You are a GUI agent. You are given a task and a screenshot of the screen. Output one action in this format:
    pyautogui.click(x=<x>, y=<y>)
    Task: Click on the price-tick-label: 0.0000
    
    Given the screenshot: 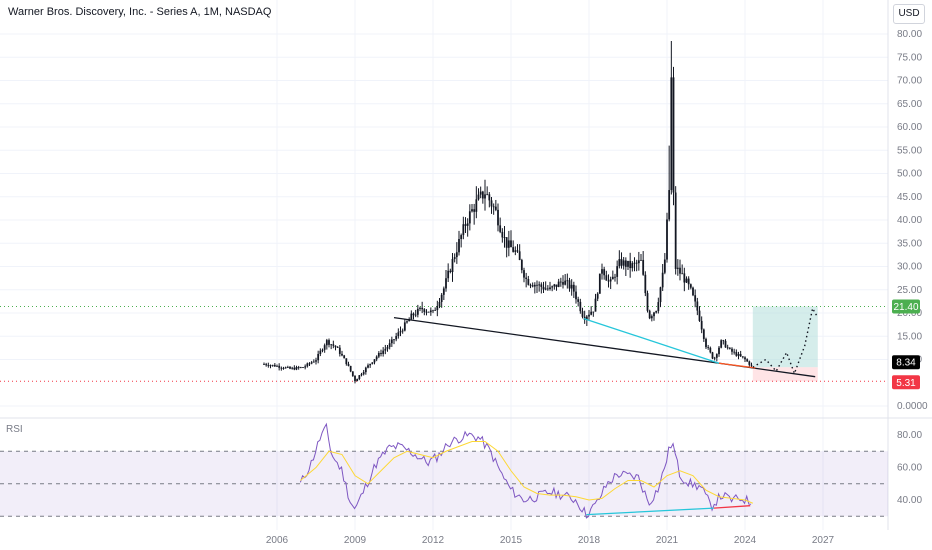 What is the action you would take?
    pyautogui.click(x=912, y=406)
    